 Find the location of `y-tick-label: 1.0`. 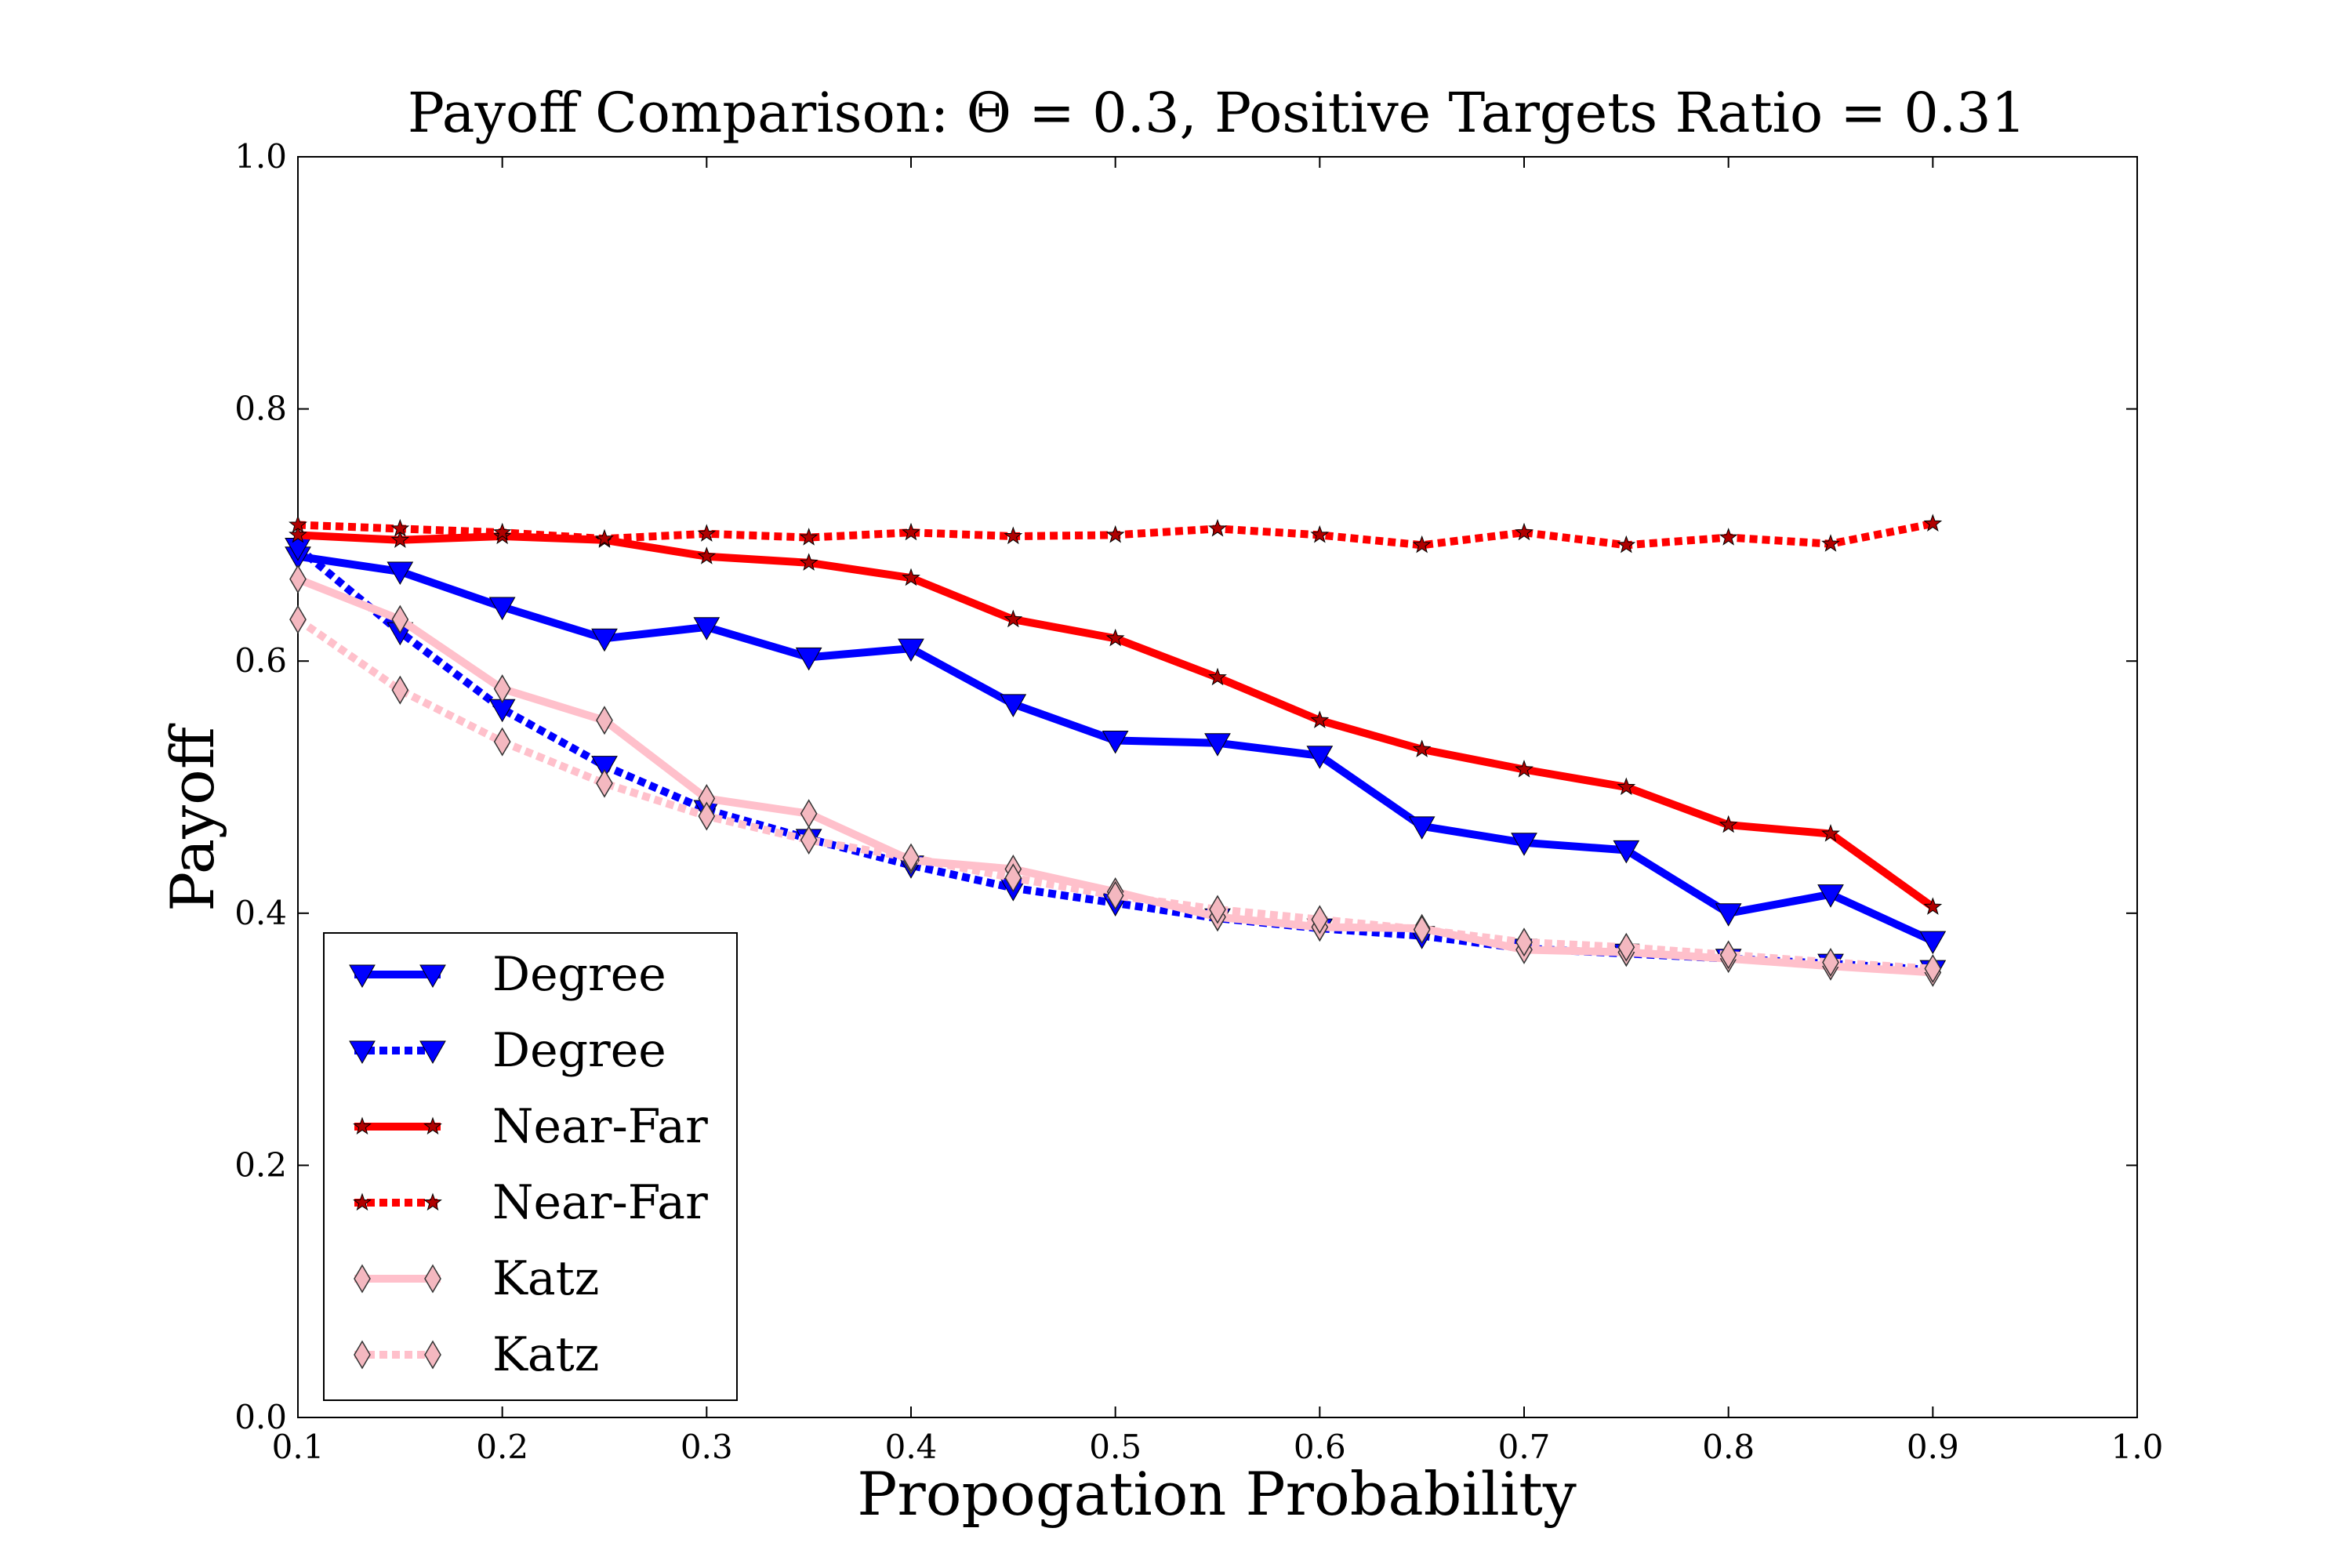

y-tick-label: 1.0 is located at coordinates (260, 156).